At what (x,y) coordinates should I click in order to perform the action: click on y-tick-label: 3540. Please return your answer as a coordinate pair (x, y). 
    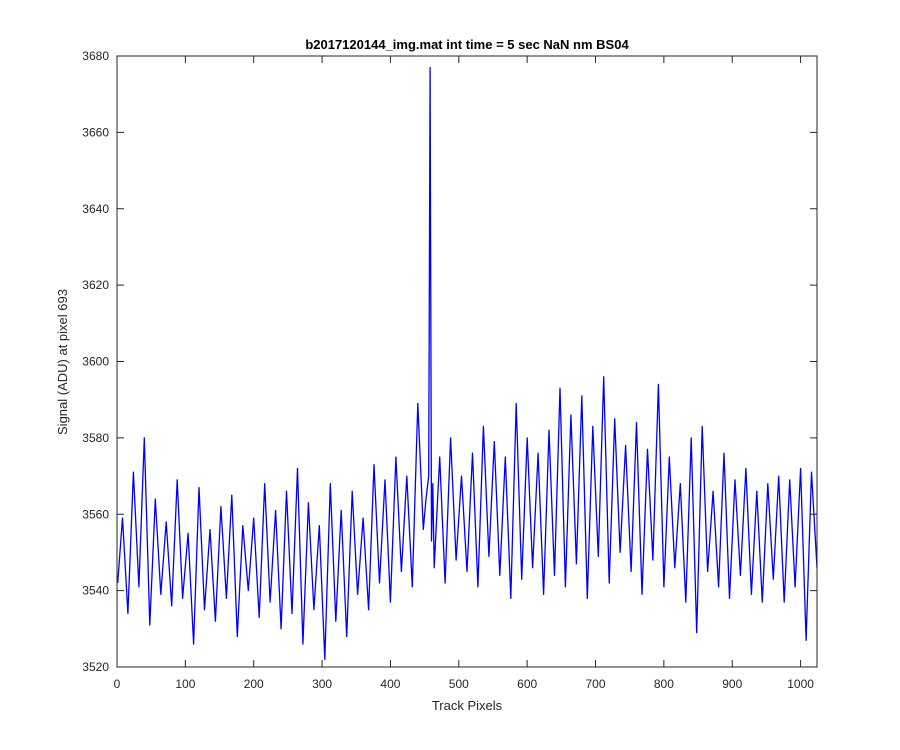
    Looking at the image, I should click on (95, 591).